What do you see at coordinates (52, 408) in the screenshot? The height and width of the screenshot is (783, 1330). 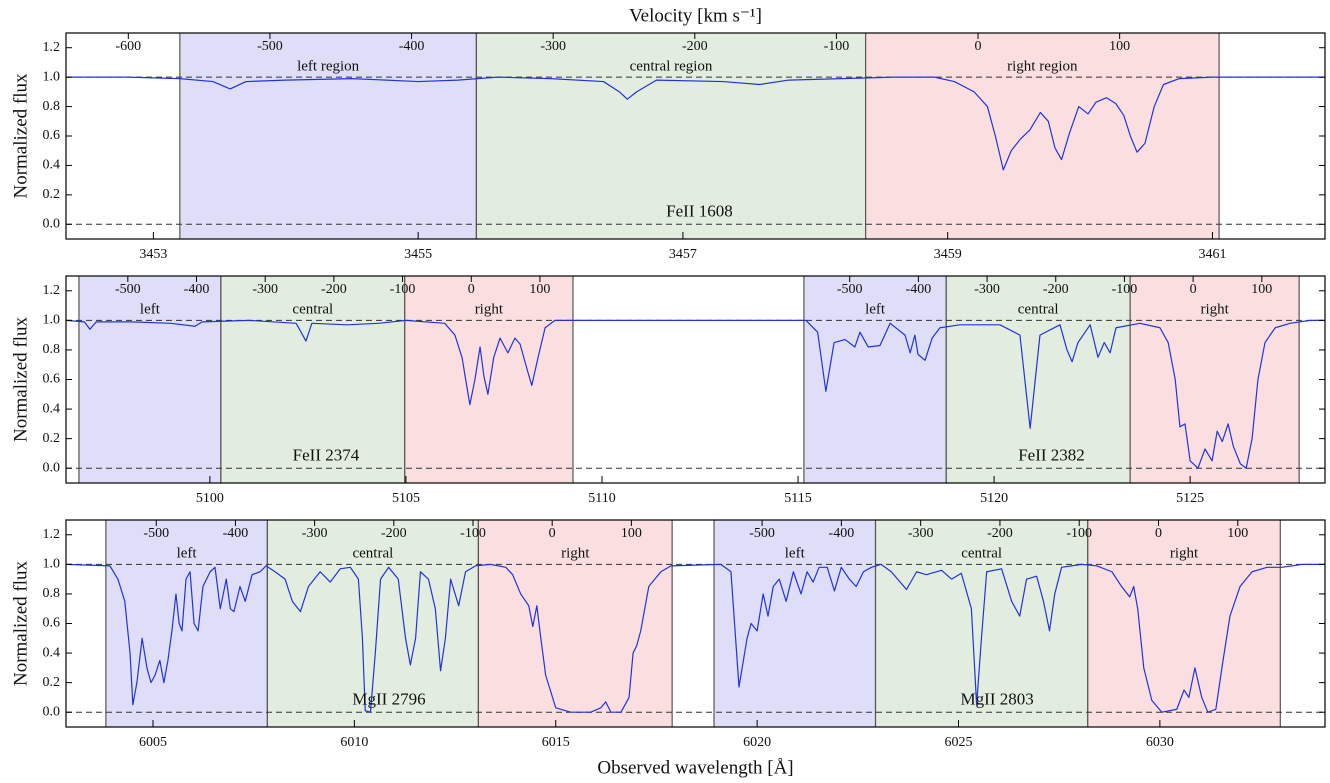 I see `y-tick-label: 0.4` at bounding box center [52, 408].